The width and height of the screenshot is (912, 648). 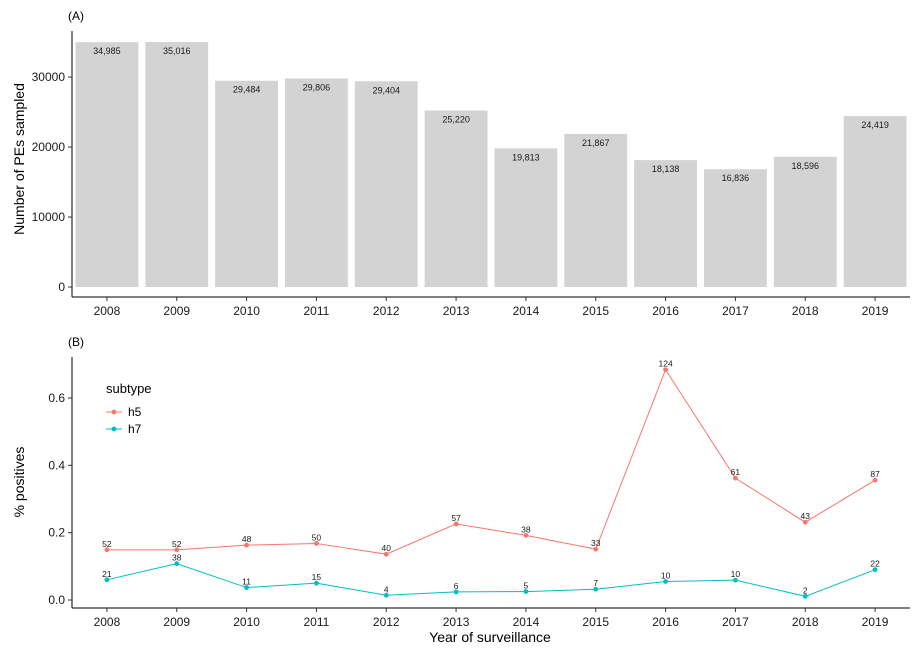 I want to click on bar-label-2019: 24,419, so click(x=875, y=125).